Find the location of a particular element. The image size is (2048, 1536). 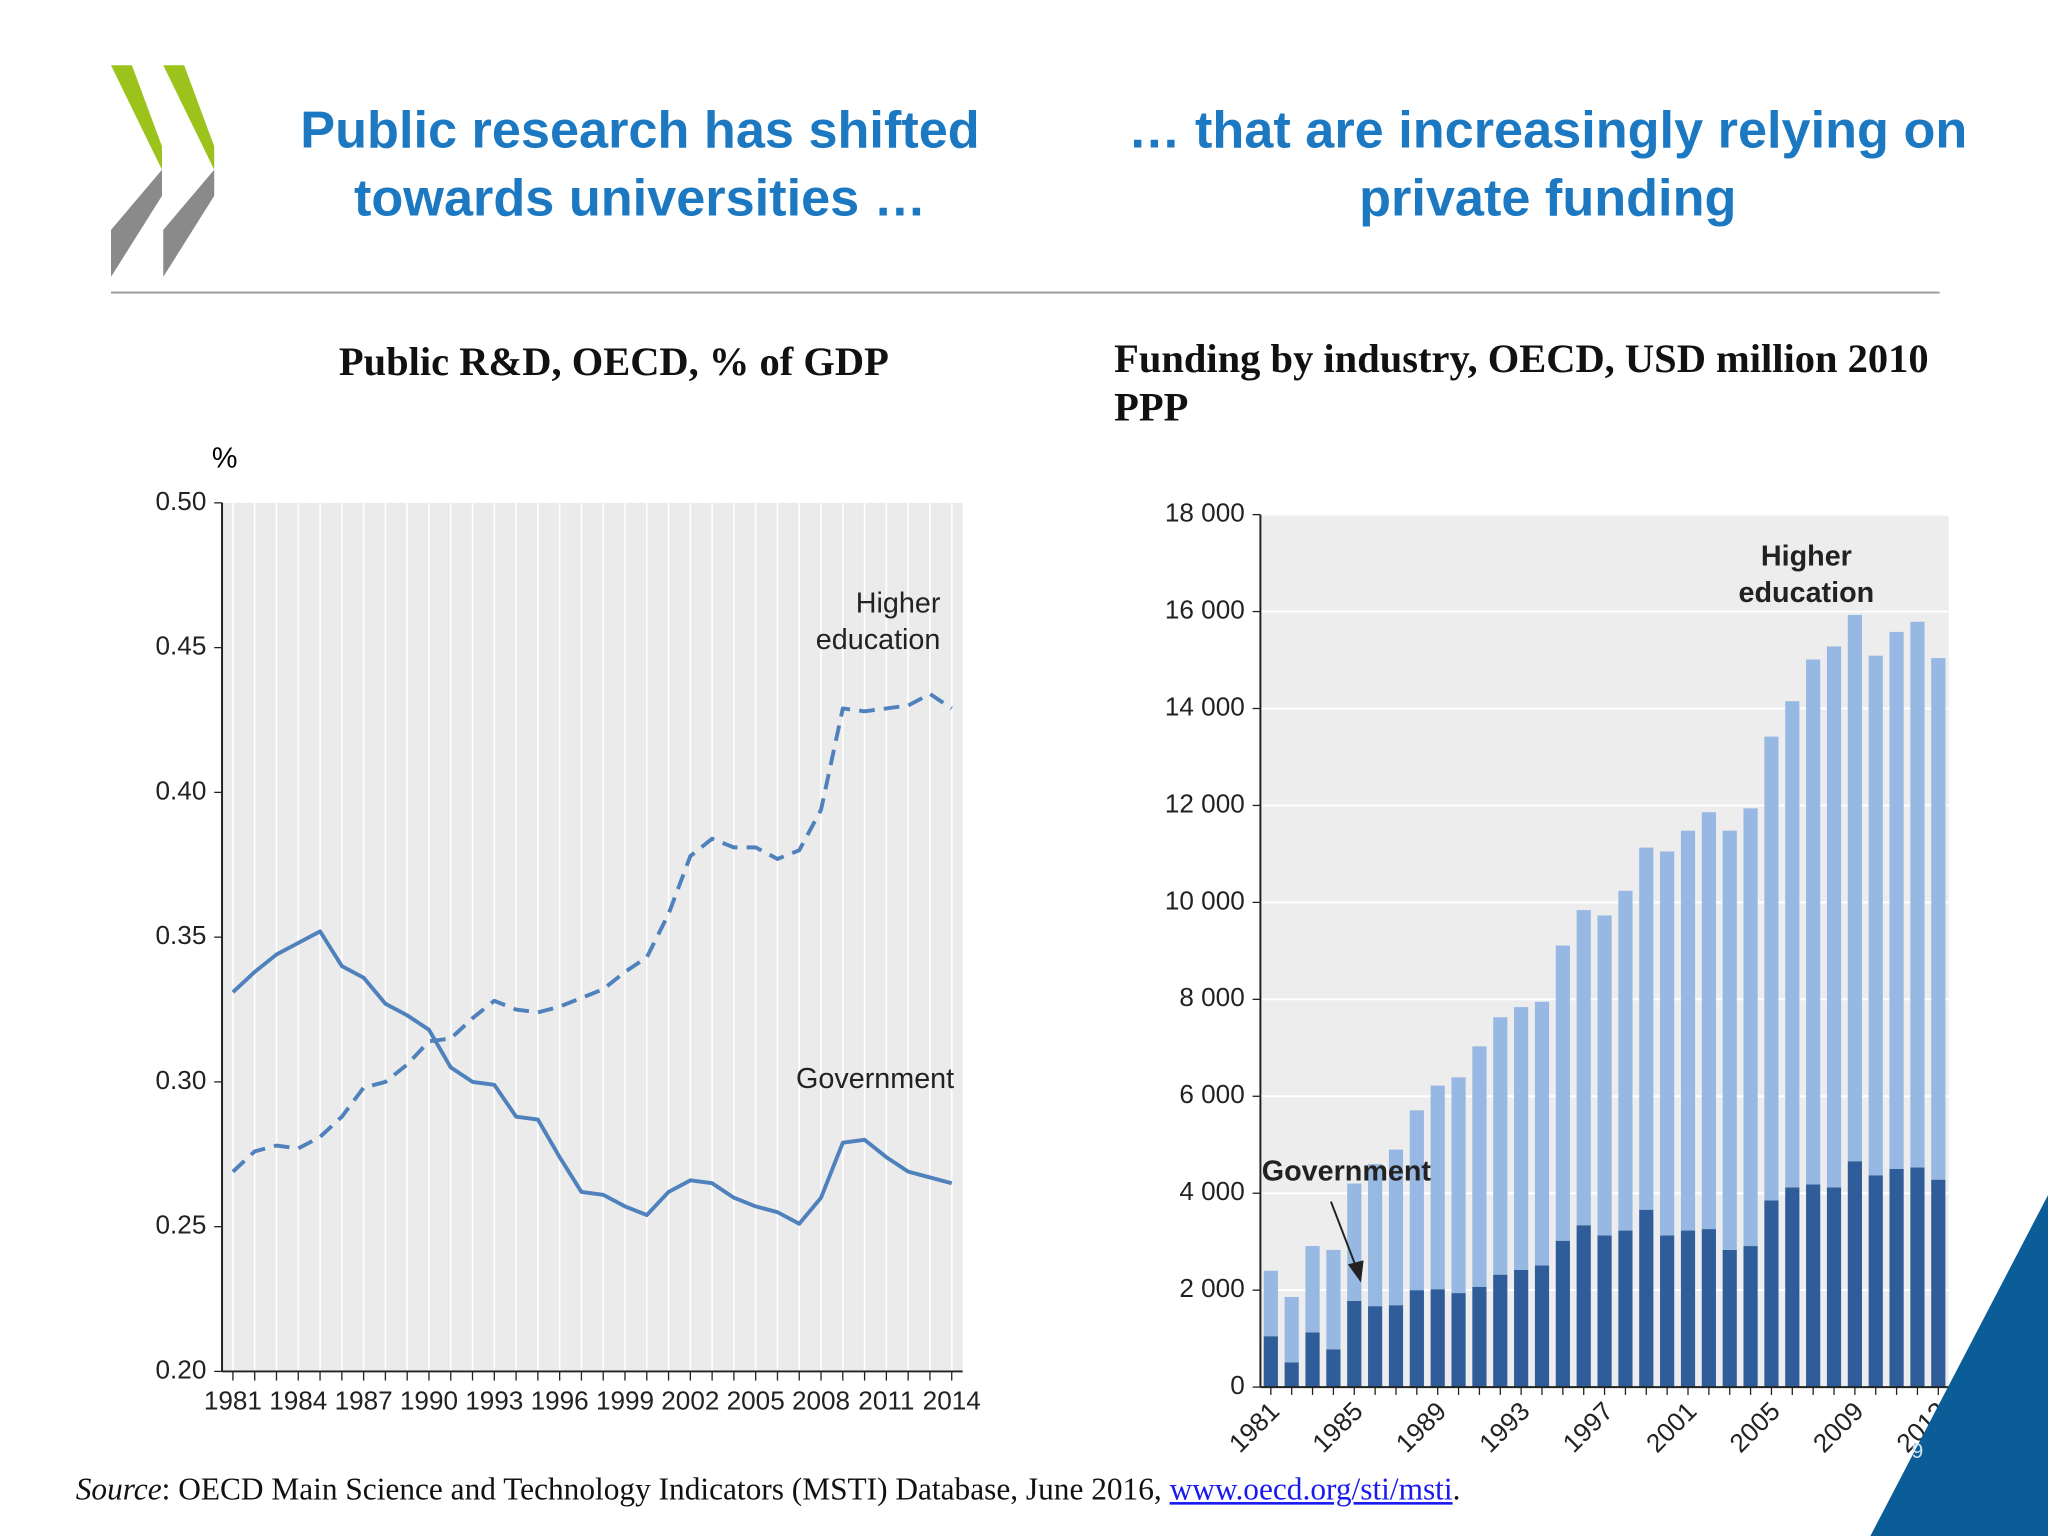

x-tick-label: 1999 is located at coordinates (625, 1401).